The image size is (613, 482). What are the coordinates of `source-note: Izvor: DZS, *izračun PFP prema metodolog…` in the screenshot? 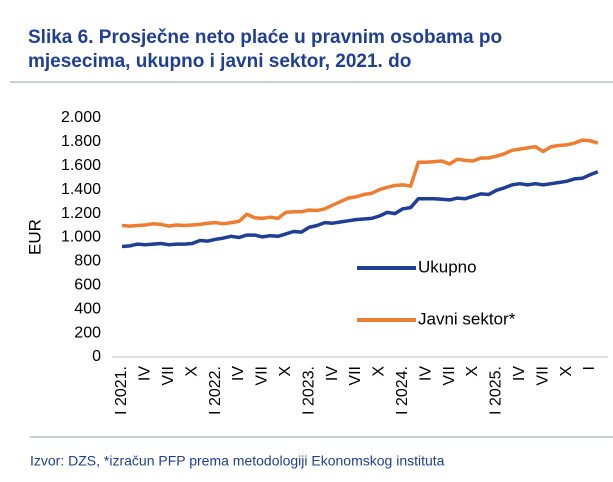 It's located at (237, 461).